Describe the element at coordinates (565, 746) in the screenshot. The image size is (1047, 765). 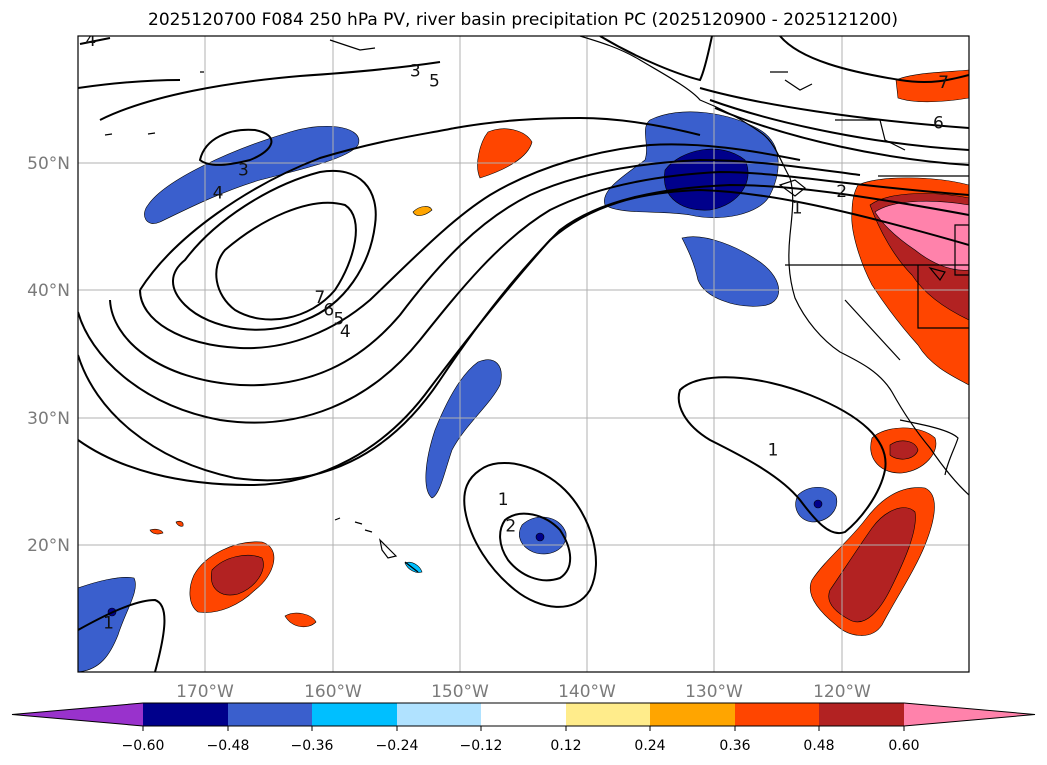
I see `colorbar-tick-label: 0.12` at that location.